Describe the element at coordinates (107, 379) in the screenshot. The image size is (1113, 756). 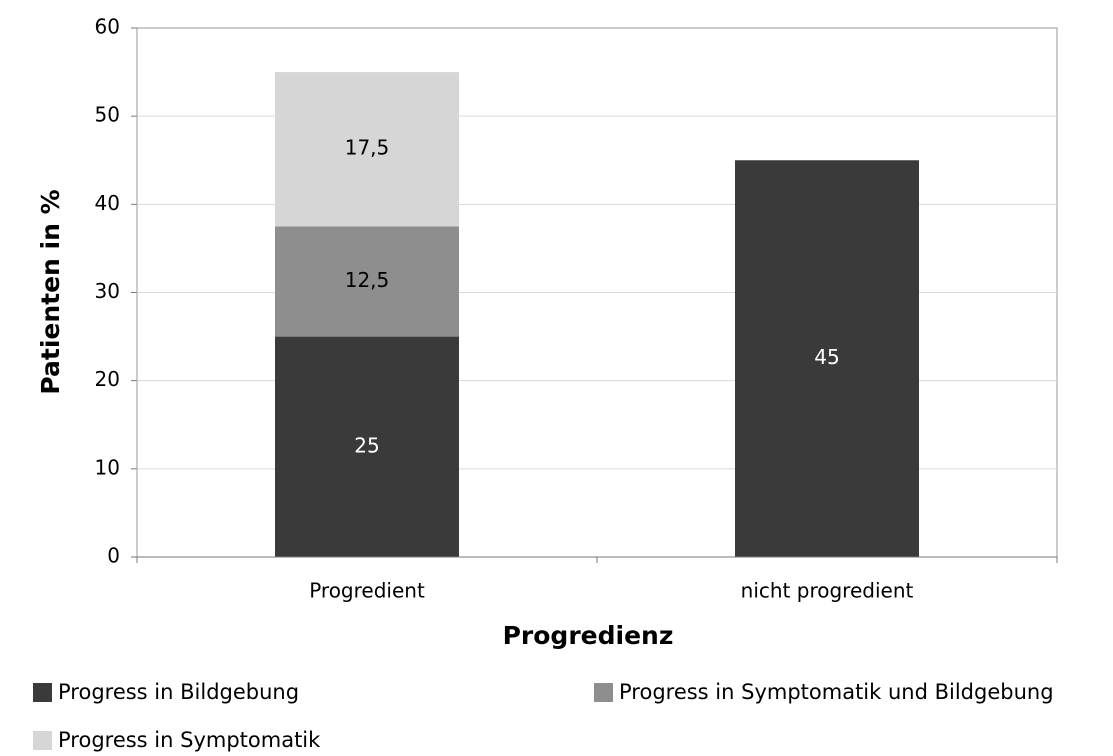
I see `y-tick-label: 20` at that location.